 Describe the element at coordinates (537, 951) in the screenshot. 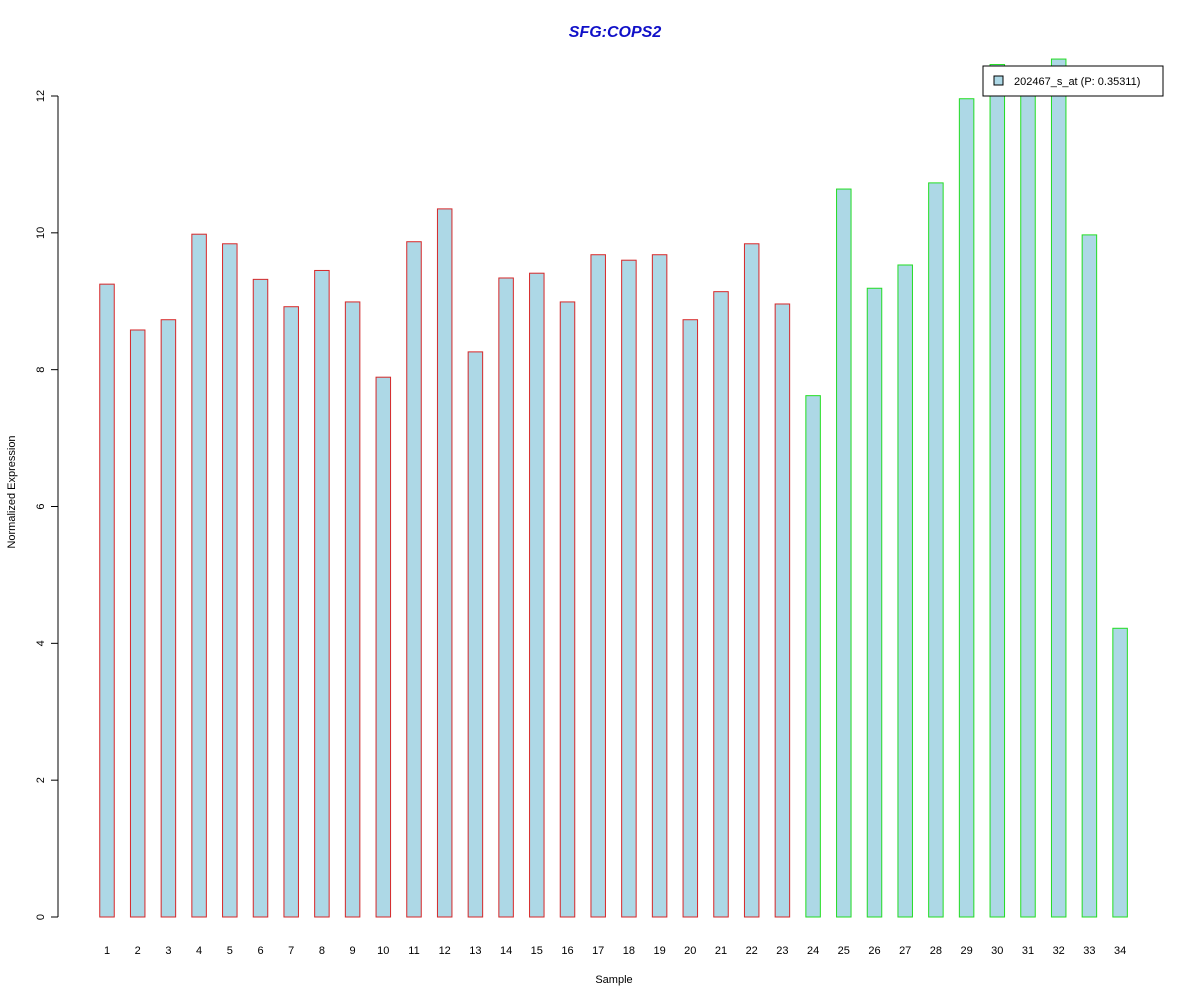

I see `x-tick-label: 15` at that location.